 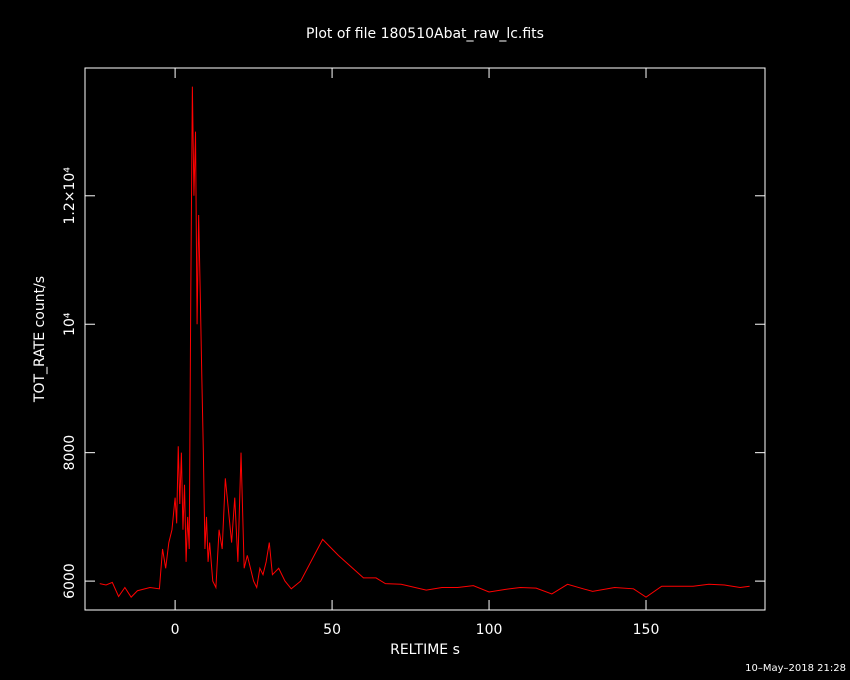 What do you see at coordinates (70, 581) in the screenshot?
I see `y-tick-label: 6000` at bounding box center [70, 581].